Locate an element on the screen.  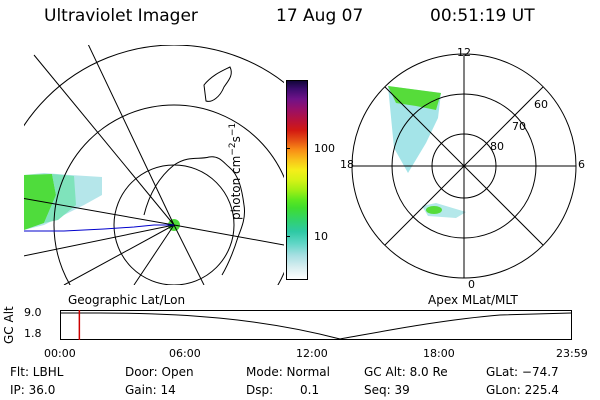
glat-label: GLat: −74.7 is located at coordinates (522, 372).